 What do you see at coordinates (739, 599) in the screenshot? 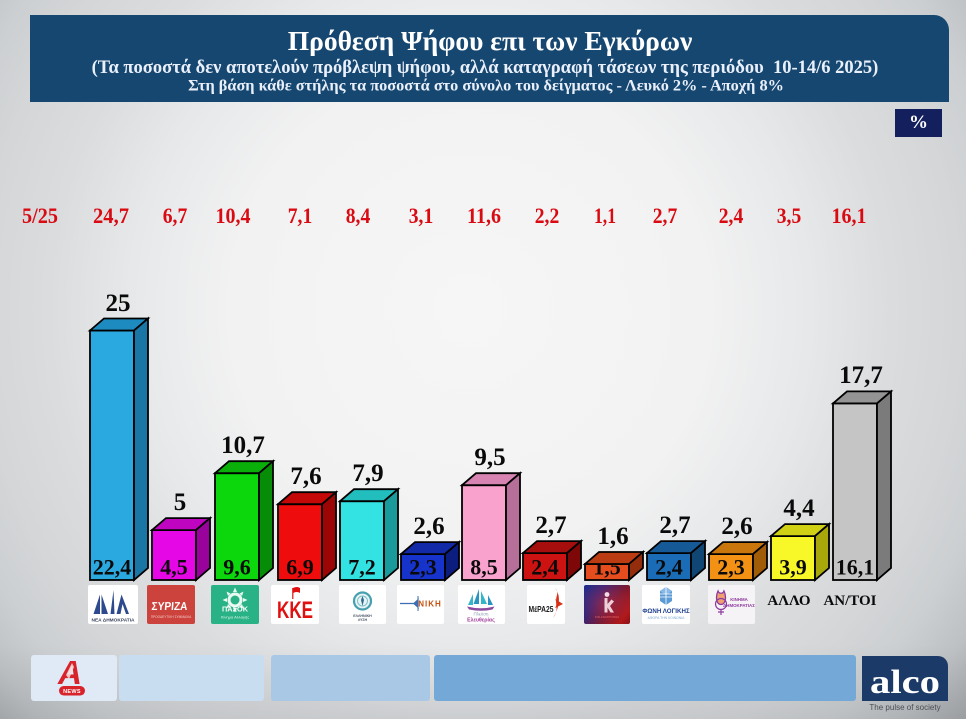
I see `svg-text: ΚΙΝΗΜΑ` at bounding box center [739, 599].